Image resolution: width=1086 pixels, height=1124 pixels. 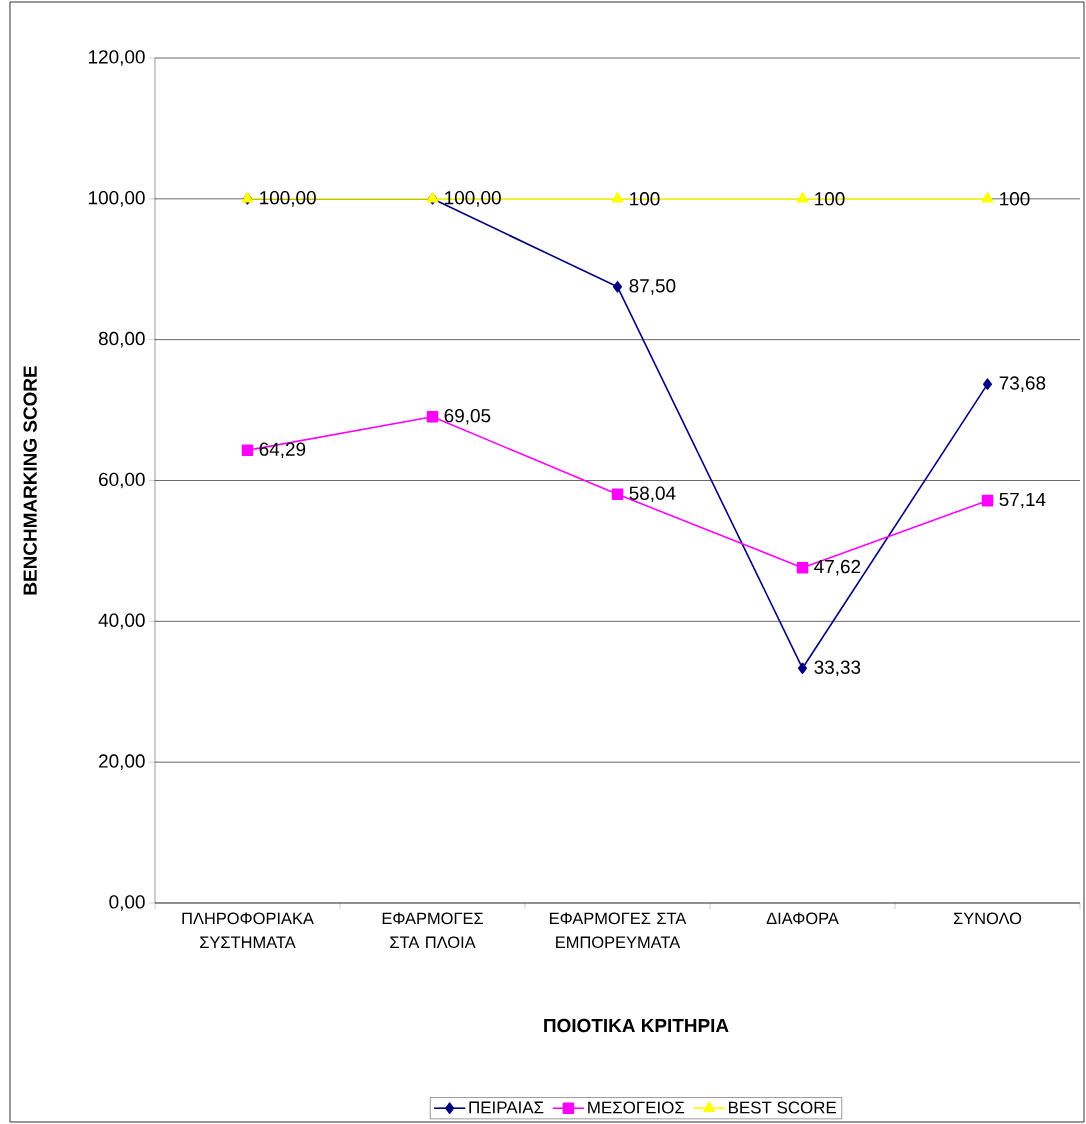 I want to click on data-label: 69,05, so click(x=467, y=416).